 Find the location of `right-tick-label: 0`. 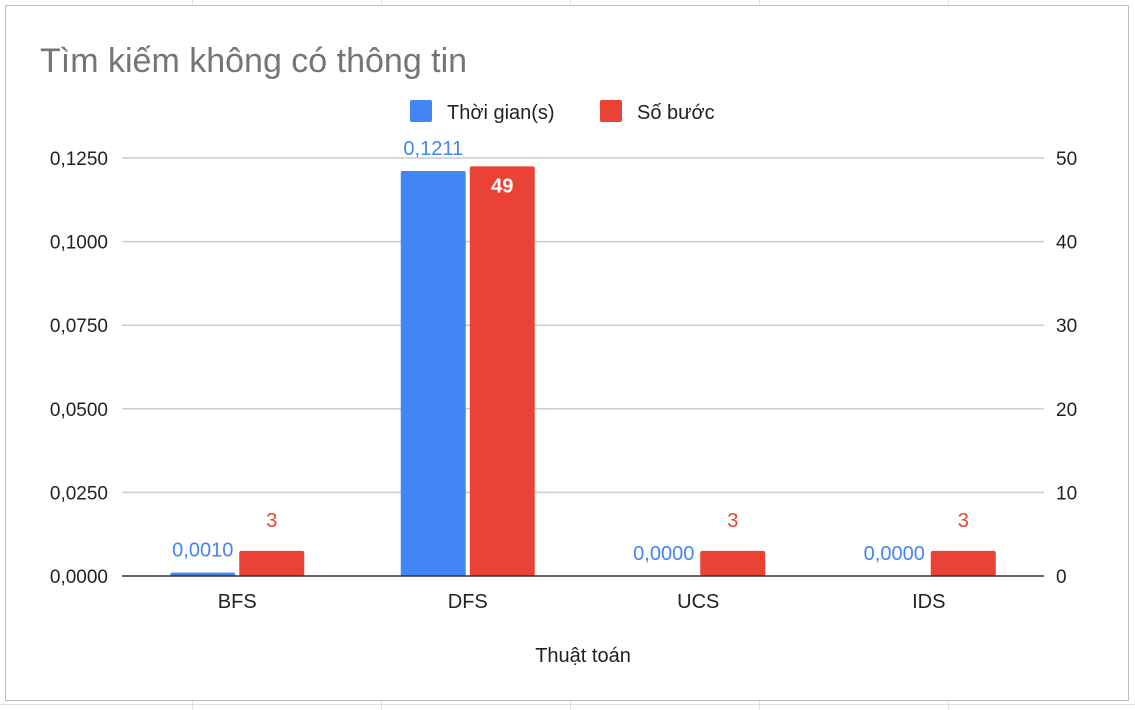

right-tick-label: 0 is located at coordinates (1061, 577).